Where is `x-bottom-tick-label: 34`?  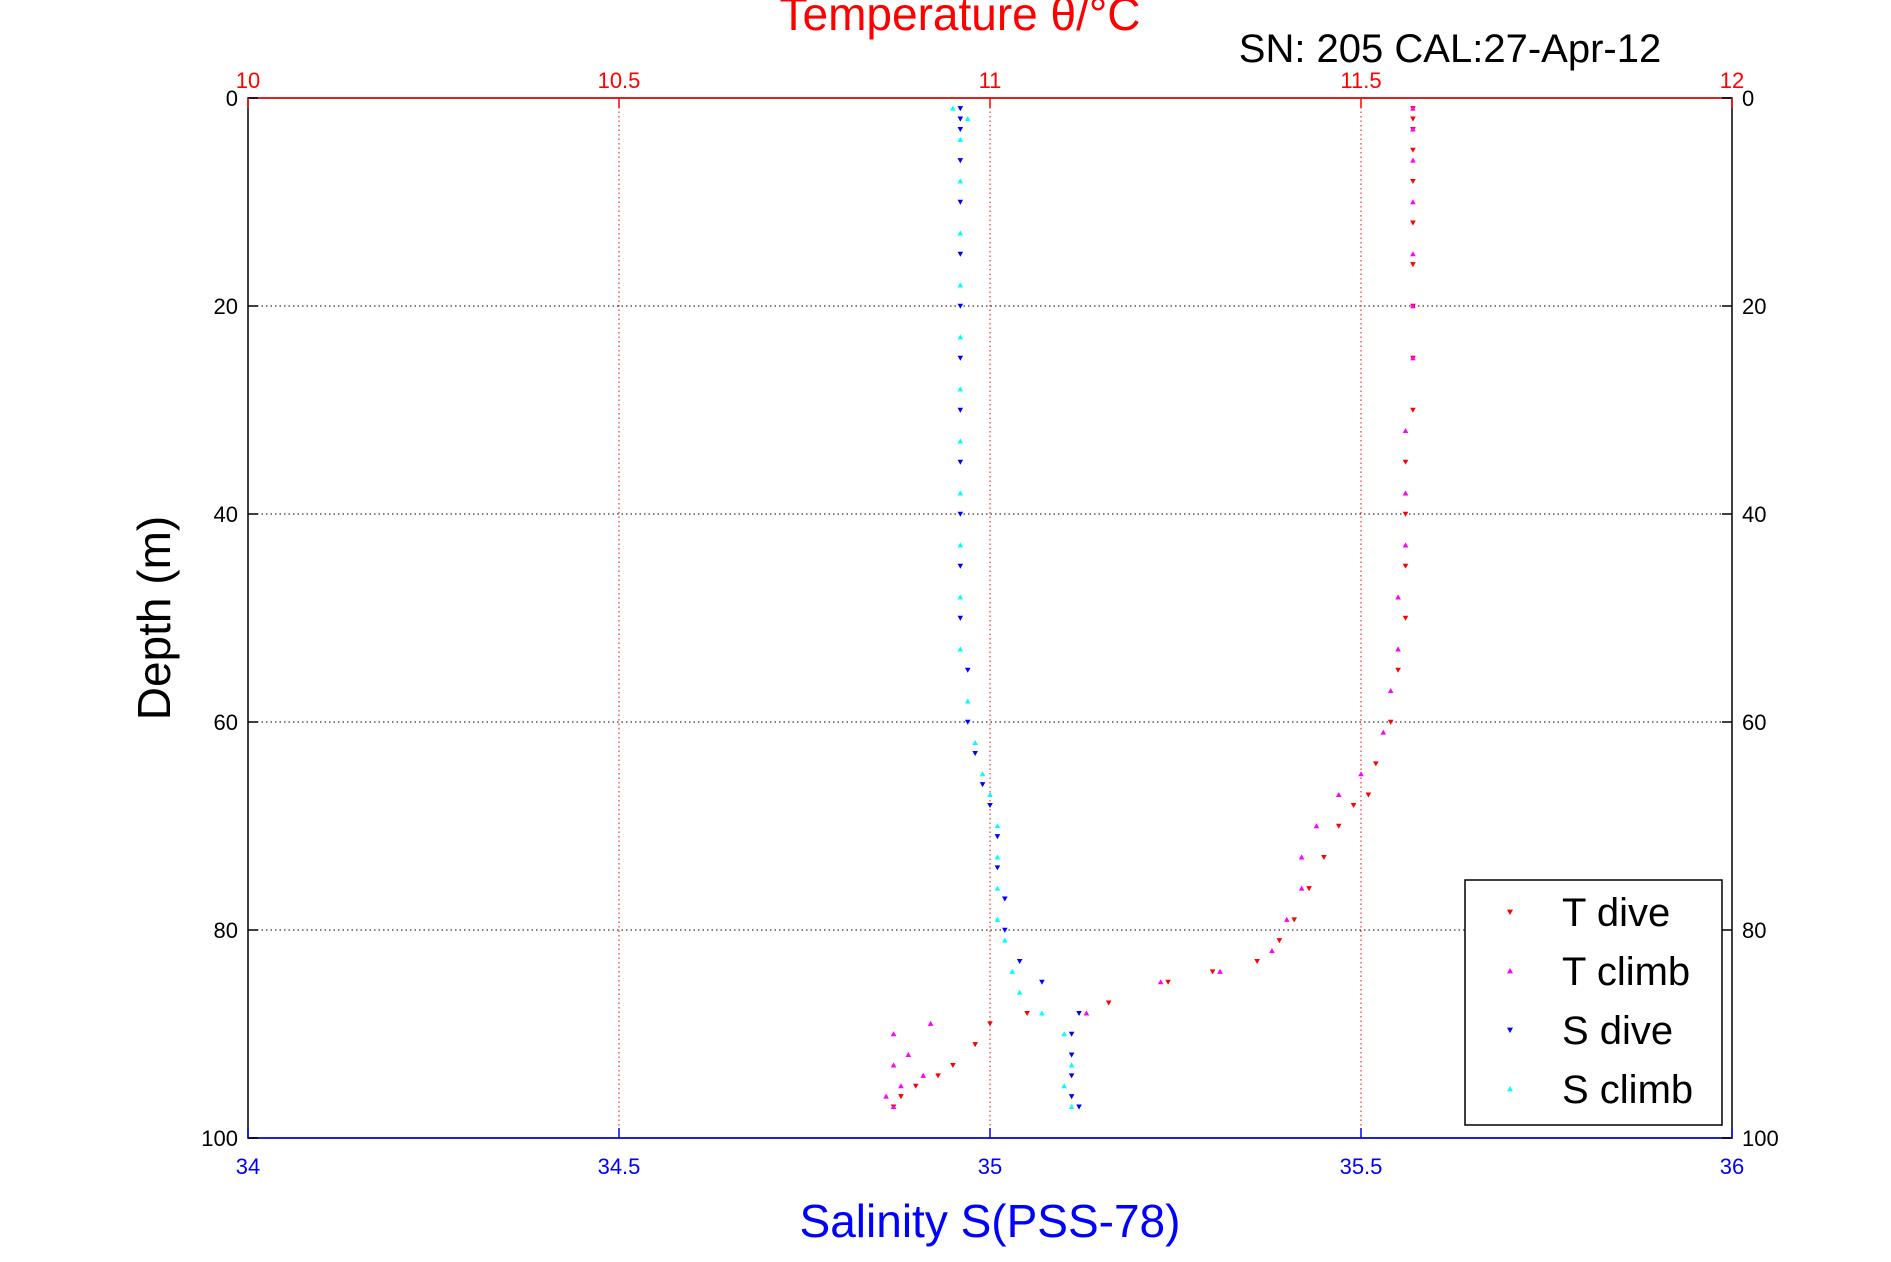 x-bottom-tick-label: 34 is located at coordinates (248, 1166).